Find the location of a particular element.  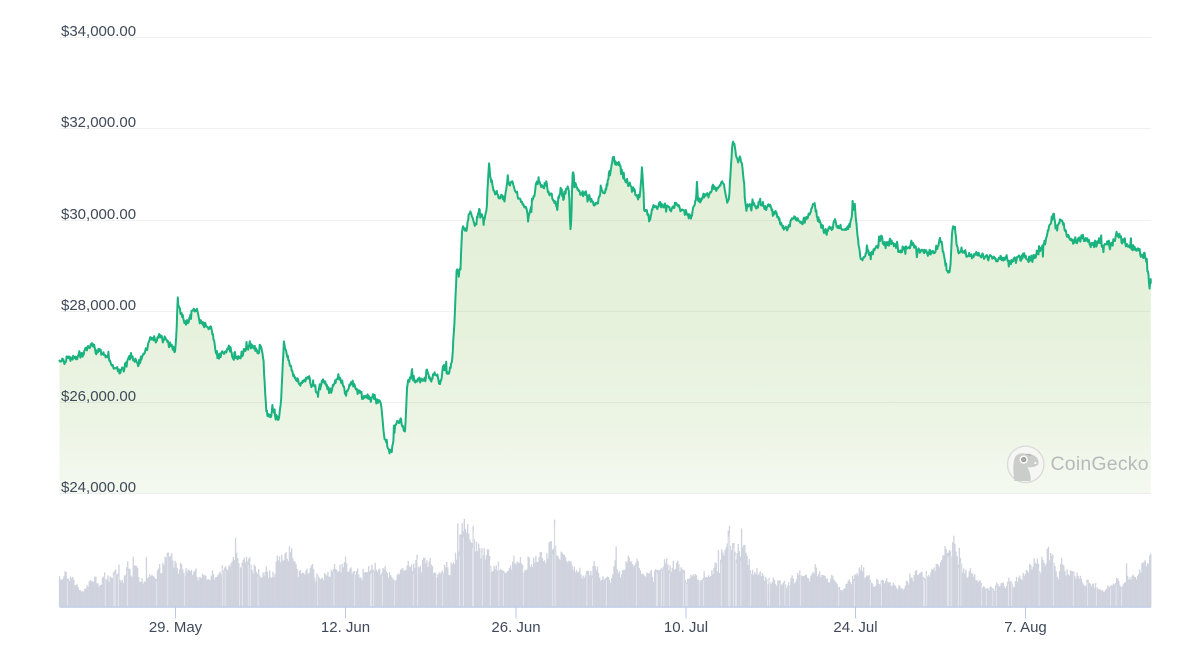

svg-text: 12. Jun is located at coordinates (345, 627).